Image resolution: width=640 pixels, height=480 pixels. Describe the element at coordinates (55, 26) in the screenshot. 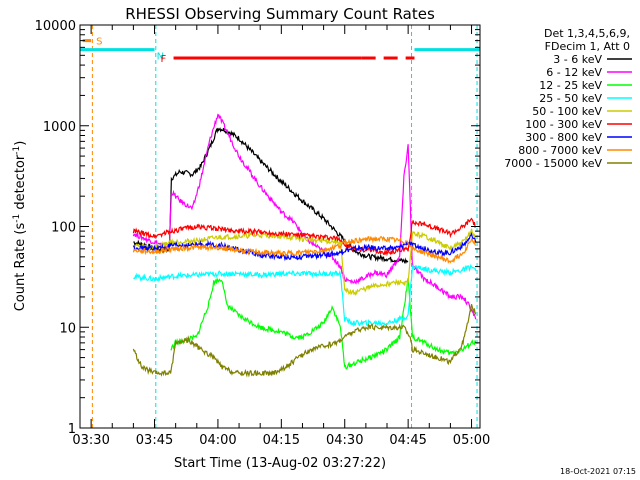

I see `y-tick-label-4: 10000` at that location.